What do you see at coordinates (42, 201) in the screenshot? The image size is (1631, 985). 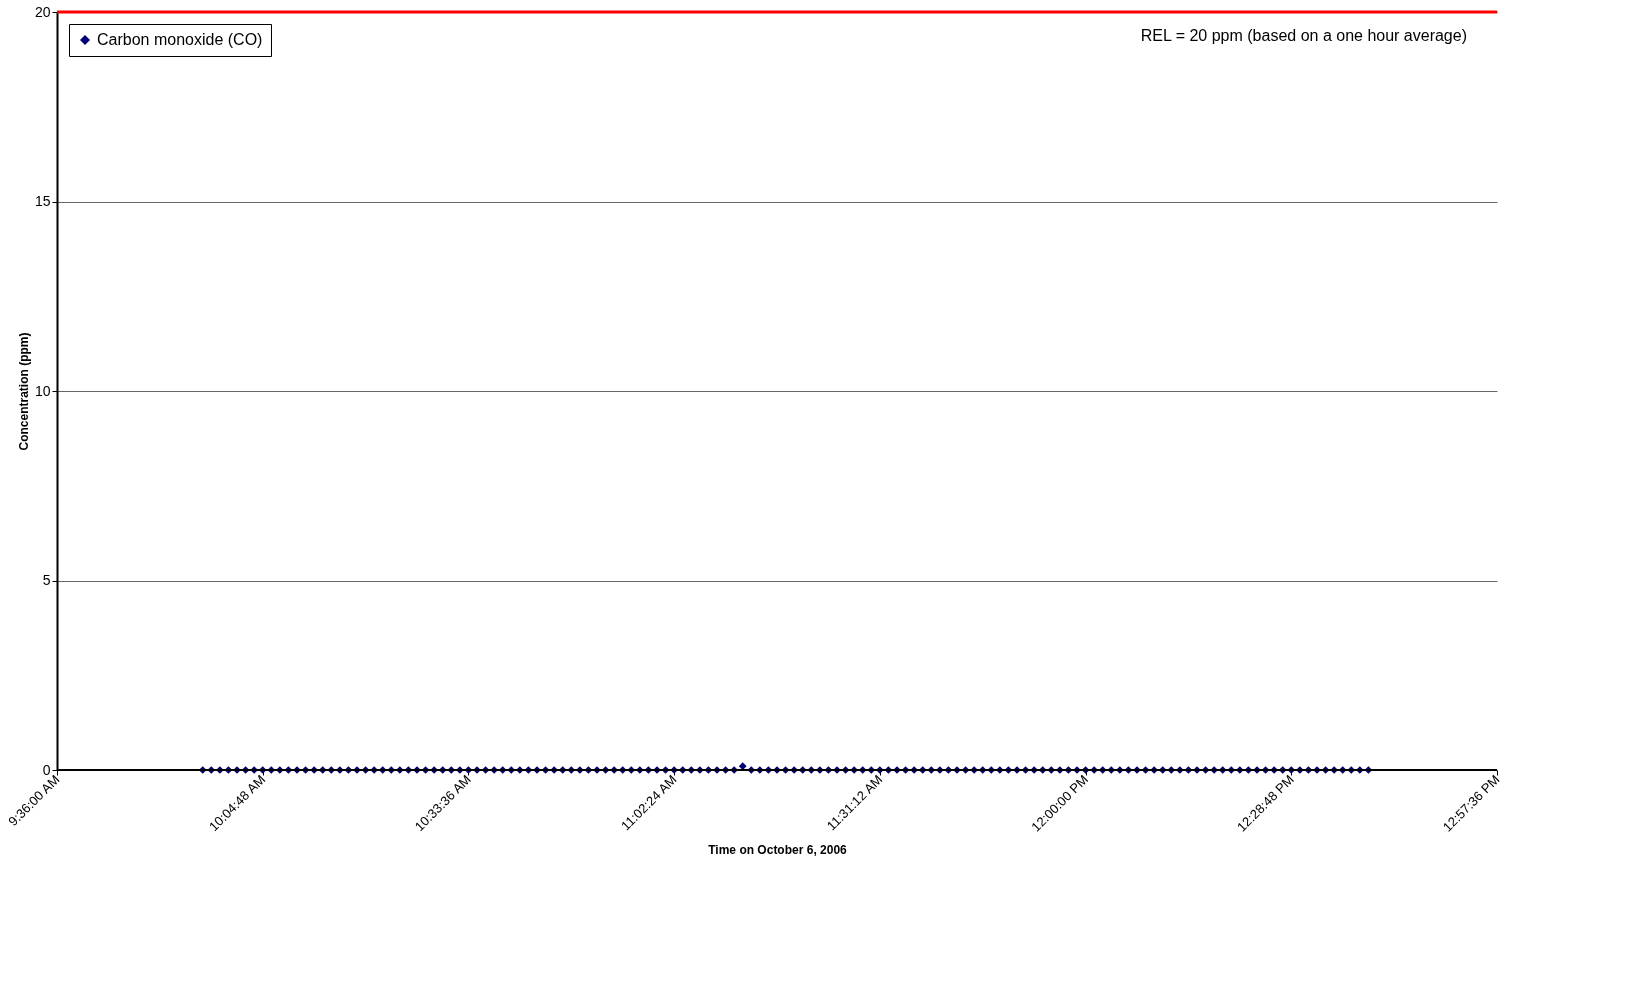 I see `y-tick-label: 15` at bounding box center [42, 201].